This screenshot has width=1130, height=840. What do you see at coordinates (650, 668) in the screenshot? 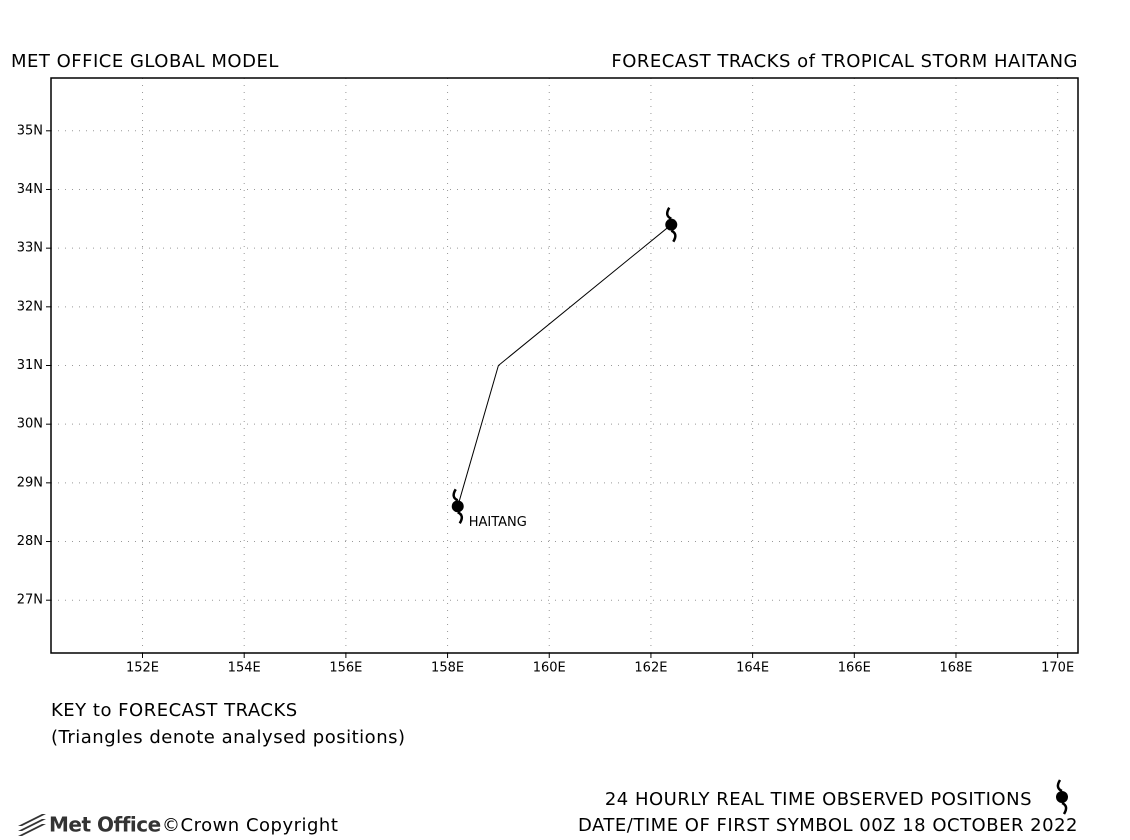
I see `x-tick-label: 162E` at bounding box center [650, 668].